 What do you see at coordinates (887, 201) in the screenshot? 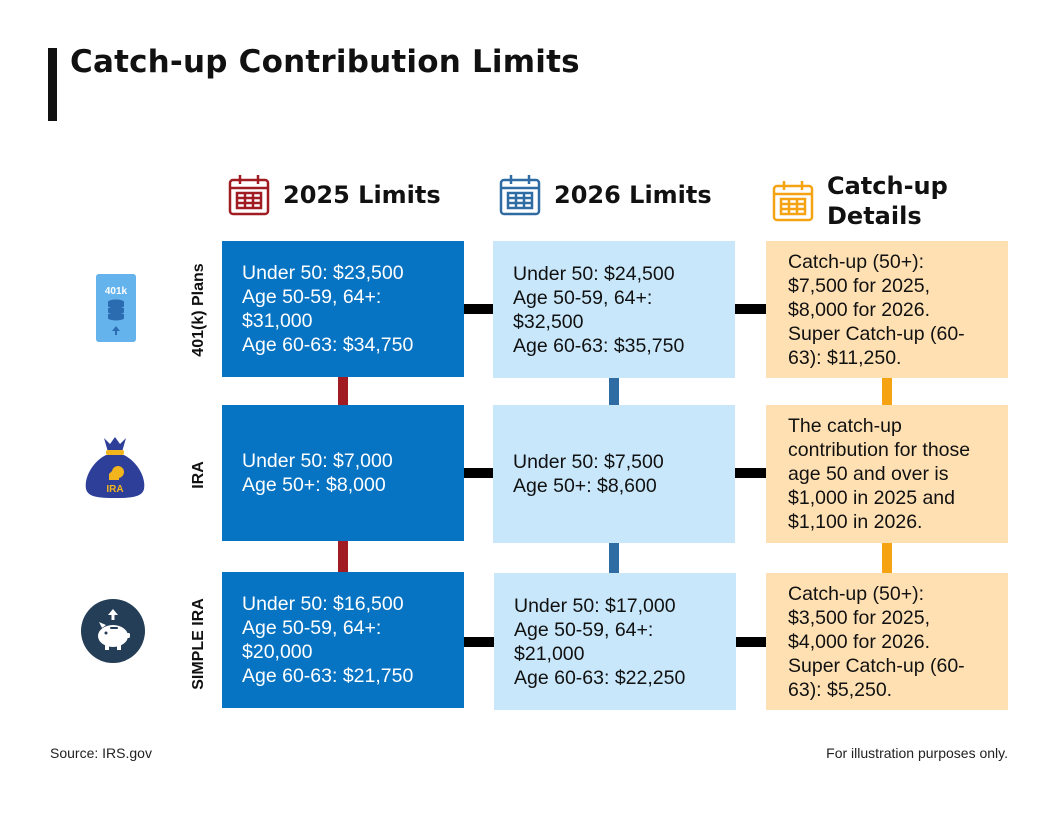
I see `column-label-catchup: Catch-up Details` at bounding box center [887, 201].